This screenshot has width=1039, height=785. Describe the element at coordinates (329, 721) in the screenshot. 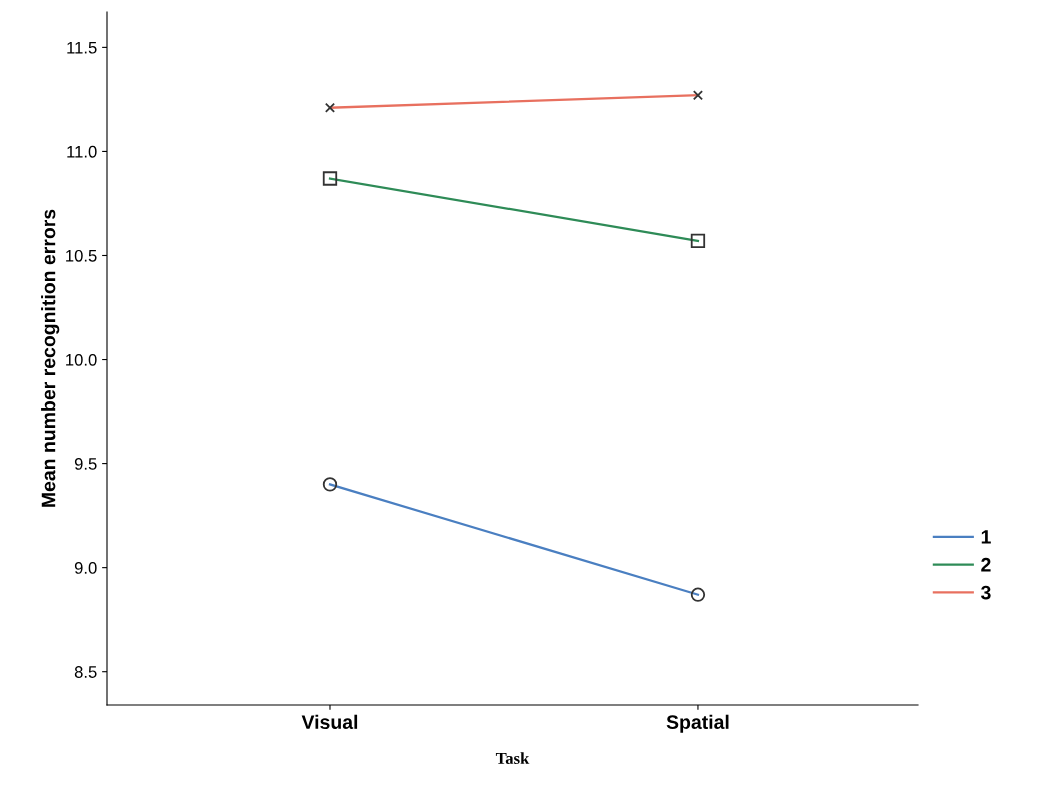

I see `x-tick-label: Visual` at that location.